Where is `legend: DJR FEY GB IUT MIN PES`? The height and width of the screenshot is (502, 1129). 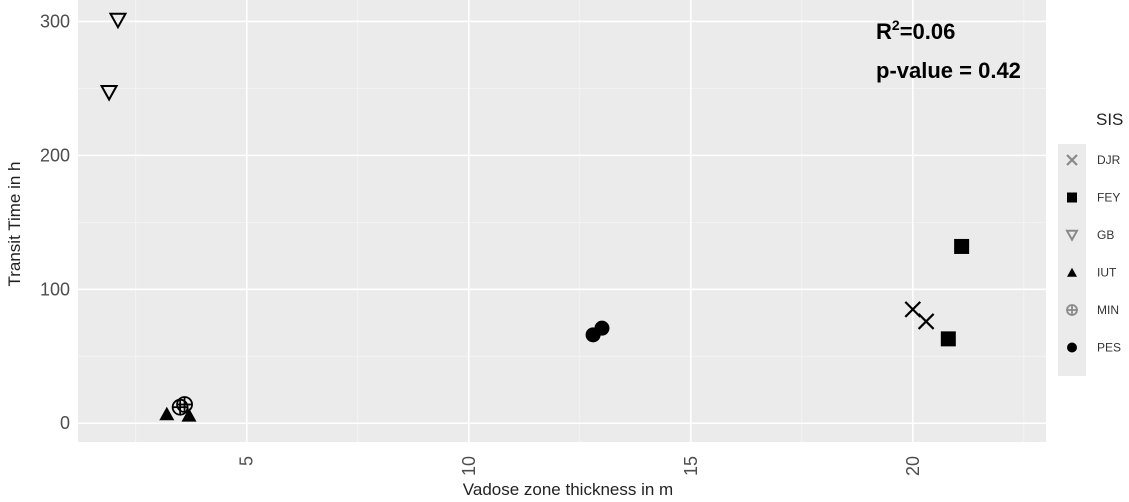
legend: DJR FEY GB IUT MIN PES is located at coordinates (1093, 254).